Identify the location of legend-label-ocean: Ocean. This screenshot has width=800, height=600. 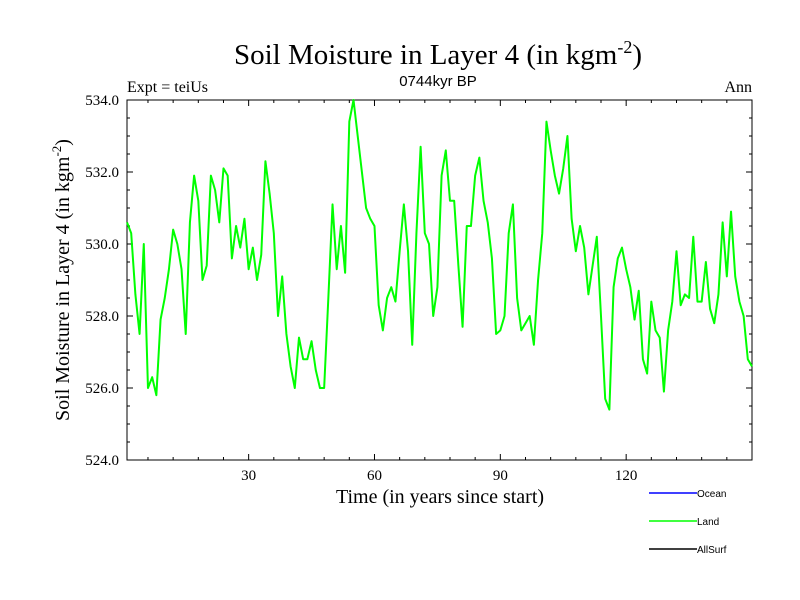
(711, 494).